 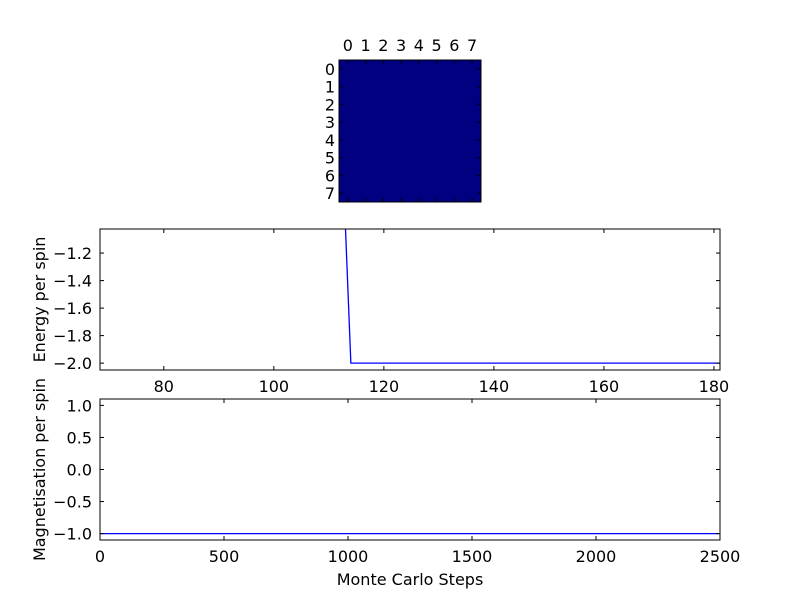 I want to click on x-tick-label: 2000, so click(x=596, y=556).